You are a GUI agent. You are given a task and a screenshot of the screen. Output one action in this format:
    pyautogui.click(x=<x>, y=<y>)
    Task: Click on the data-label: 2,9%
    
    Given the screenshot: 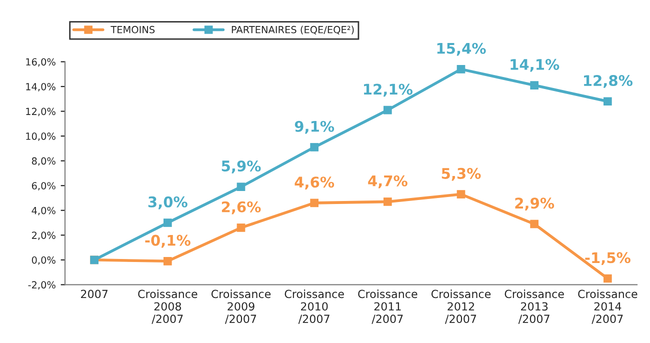 What is the action you would take?
    pyautogui.click(x=534, y=204)
    